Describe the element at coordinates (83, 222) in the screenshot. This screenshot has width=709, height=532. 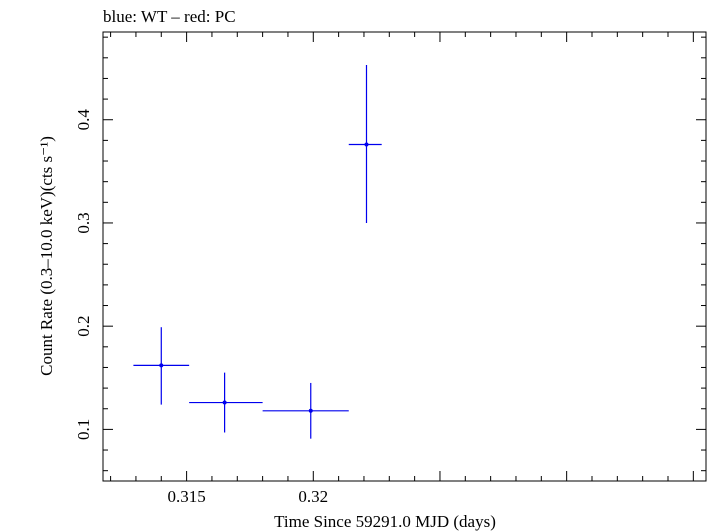
I see `y-tick-label: 0.3` at that location.